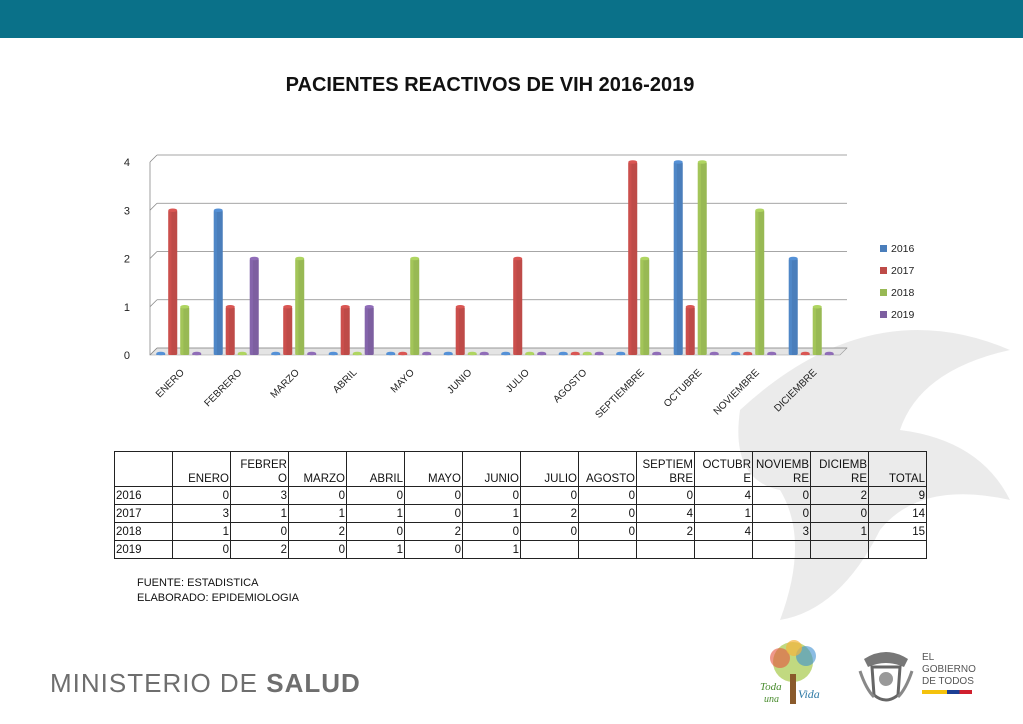 Image resolution: width=1023 pixels, height=724 pixels. I want to click on gov-line-2: GOBIERNO, so click(949, 669).